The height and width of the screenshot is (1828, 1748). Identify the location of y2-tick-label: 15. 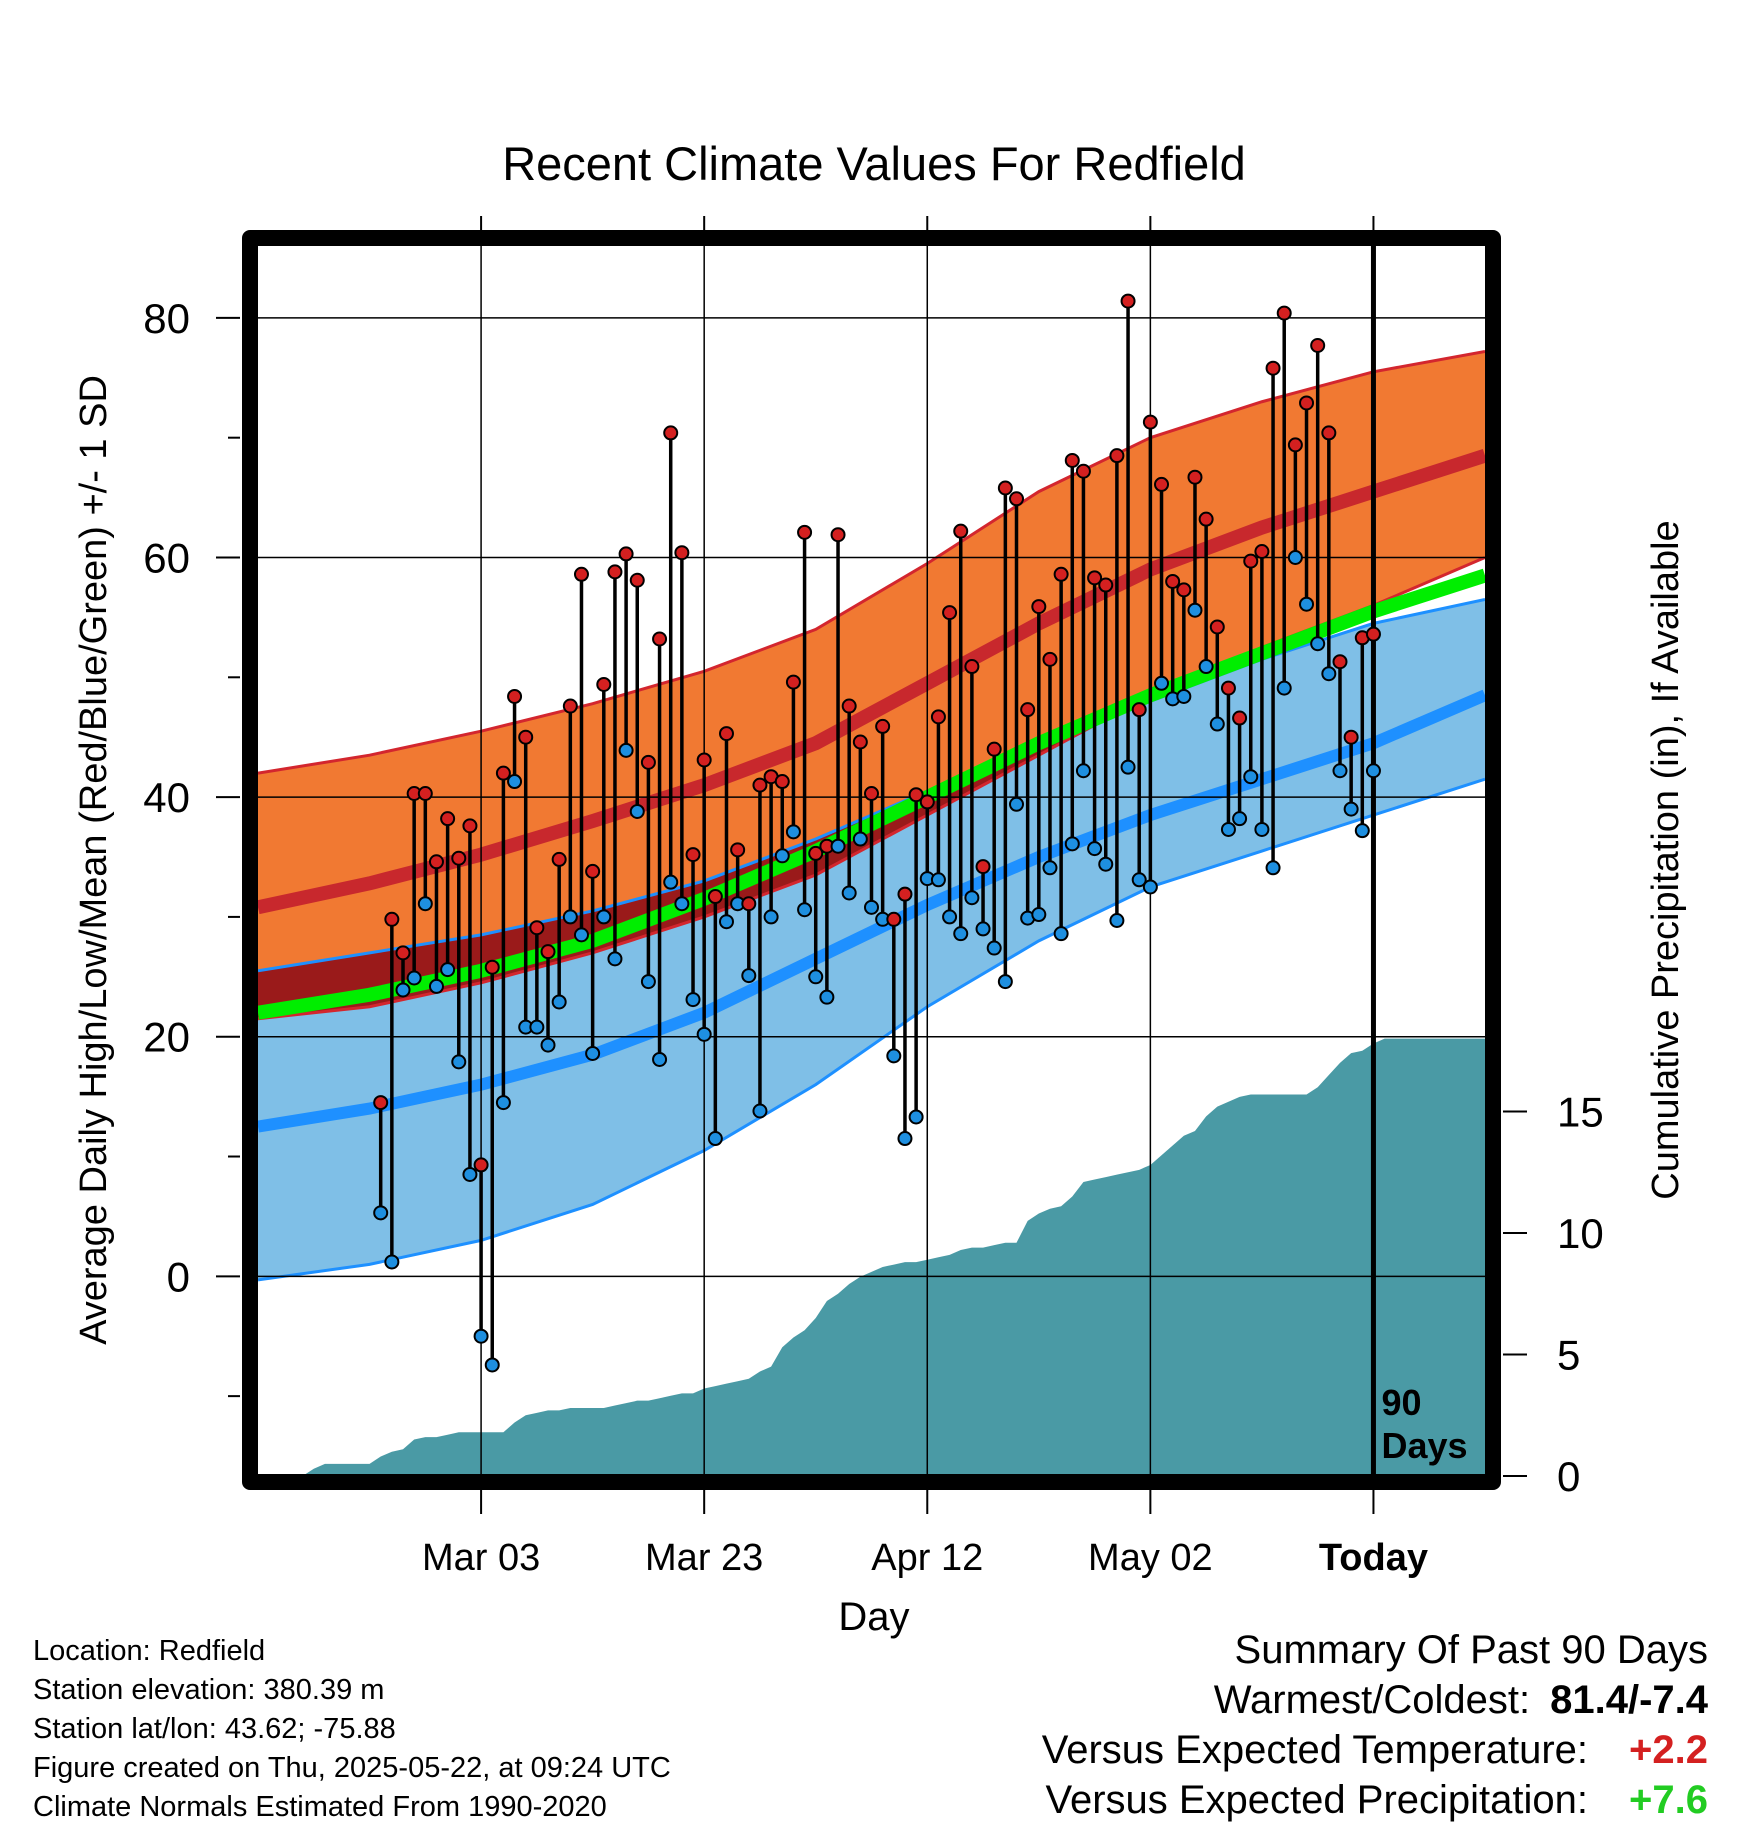
(1580, 1112).